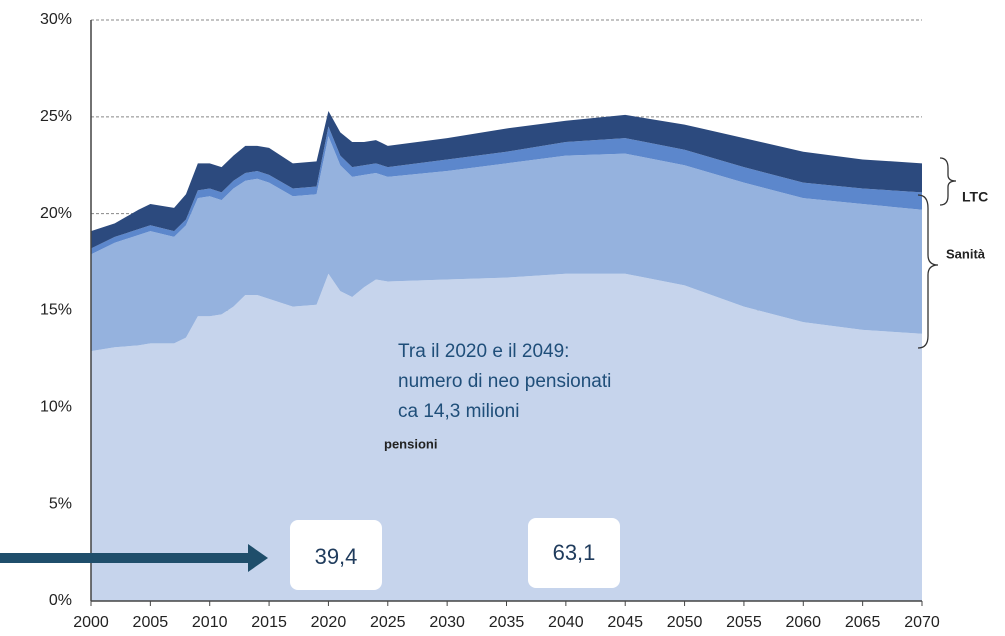  I want to click on x-tick-label: 2040, so click(566, 622).